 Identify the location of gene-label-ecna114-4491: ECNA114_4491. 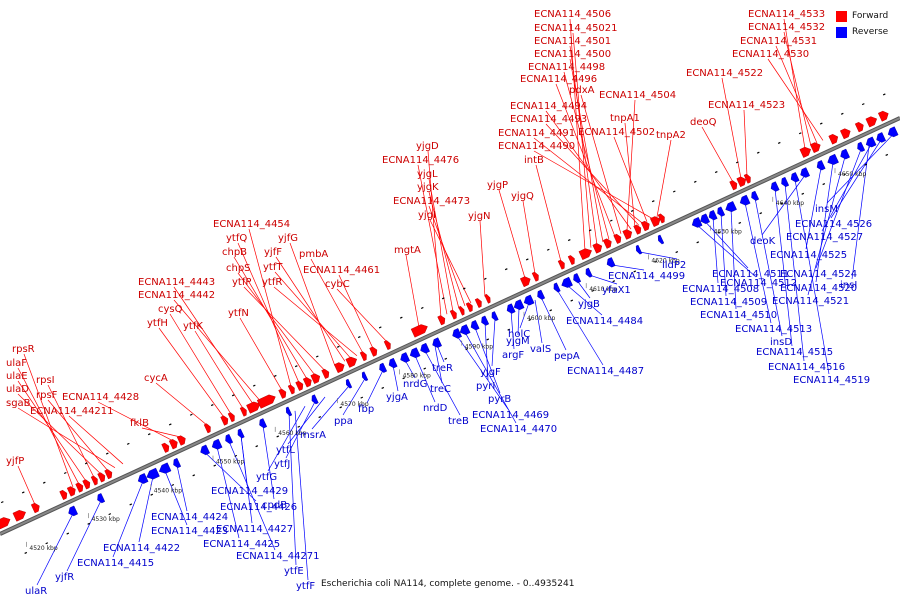
(536, 133).